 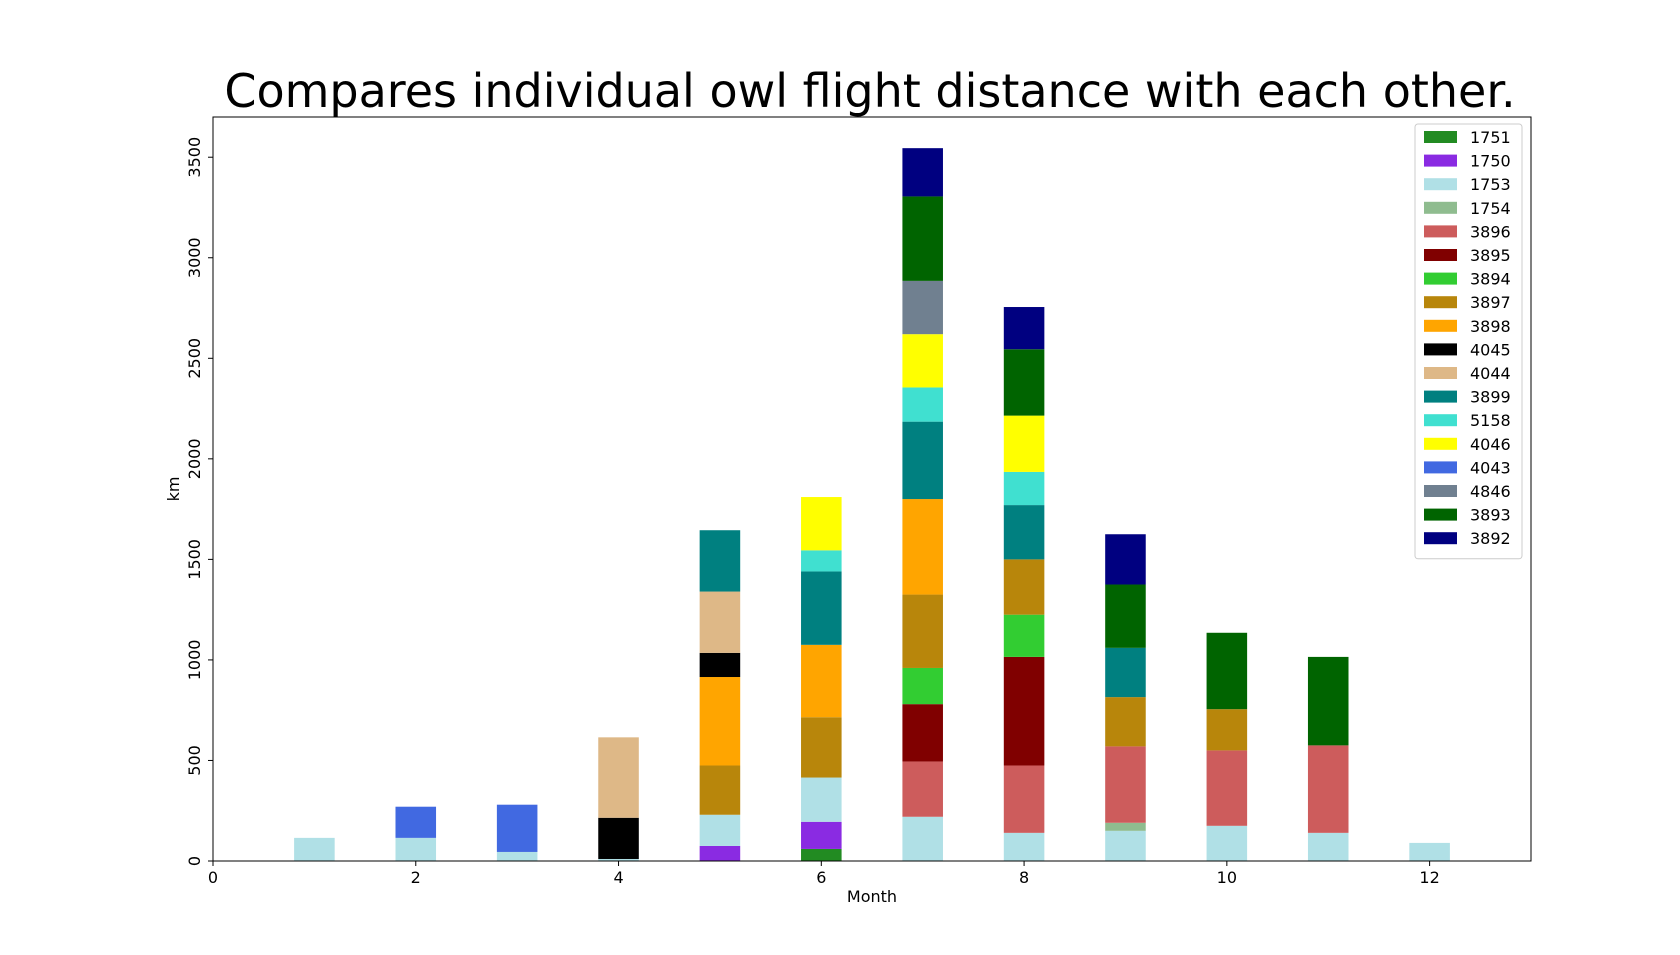 I want to click on y-tick-label: 3000, so click(x=194, y=257).